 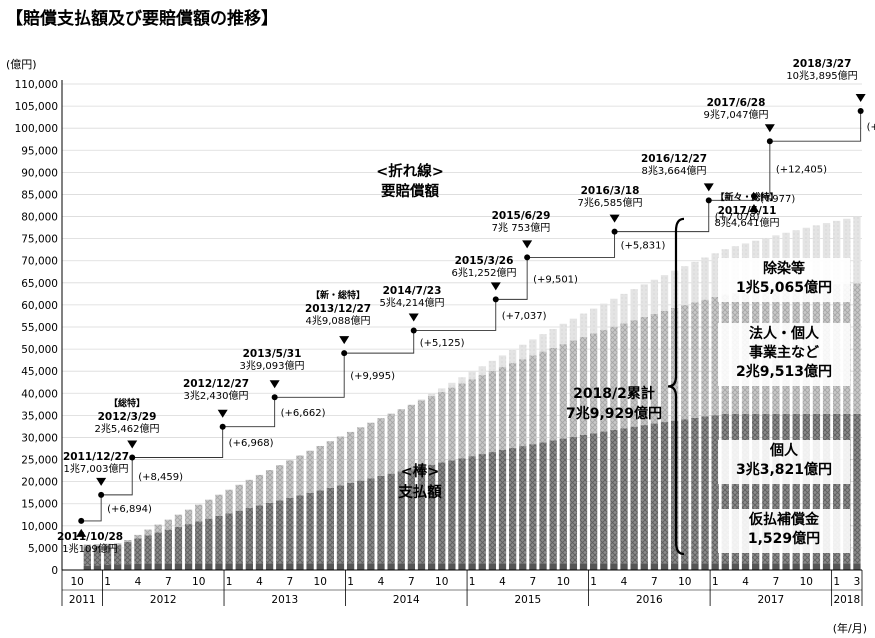 I want to click on cumulative-value: 7兆9,929億円, so click(x=614, y=413).